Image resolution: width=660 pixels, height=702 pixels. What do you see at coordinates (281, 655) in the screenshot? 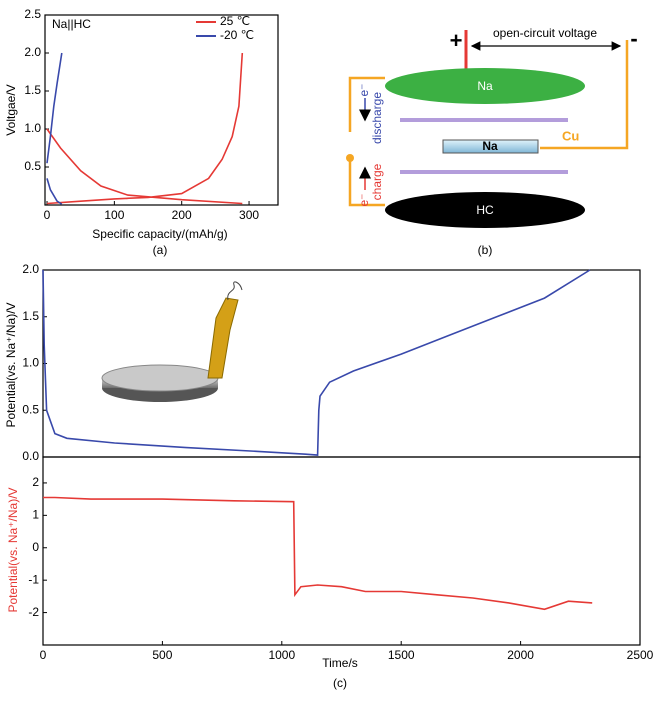
I see `x-tick-label: 1000` at bounding box center [281, 655].